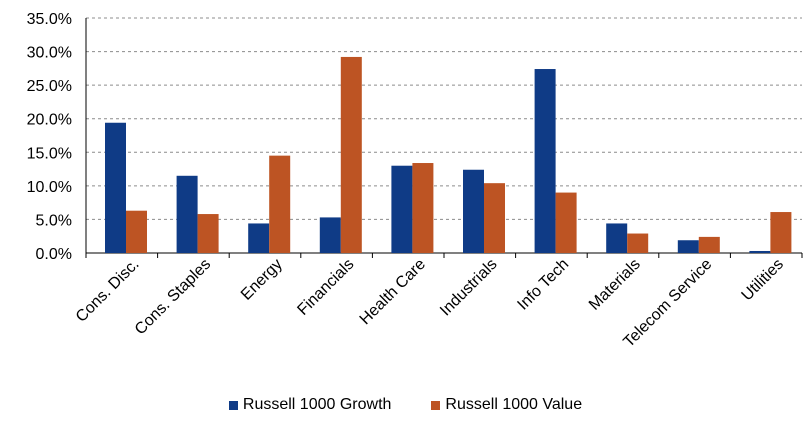 The image size is (811, 421). Describe the element at coordinates (436, 405) in the screenshot. I see `legend-swatch-value` at that location.